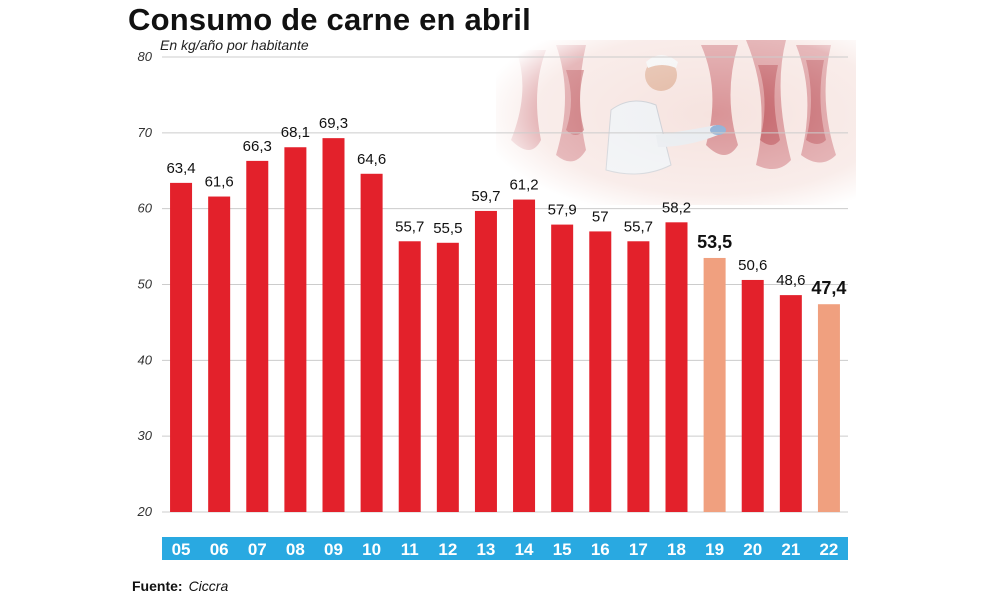 This screenshot has width=1000, height=600. Describe the element at coordinates (828, 549) in the screenshot. I see `x-tick-label-22: 22` at that location.